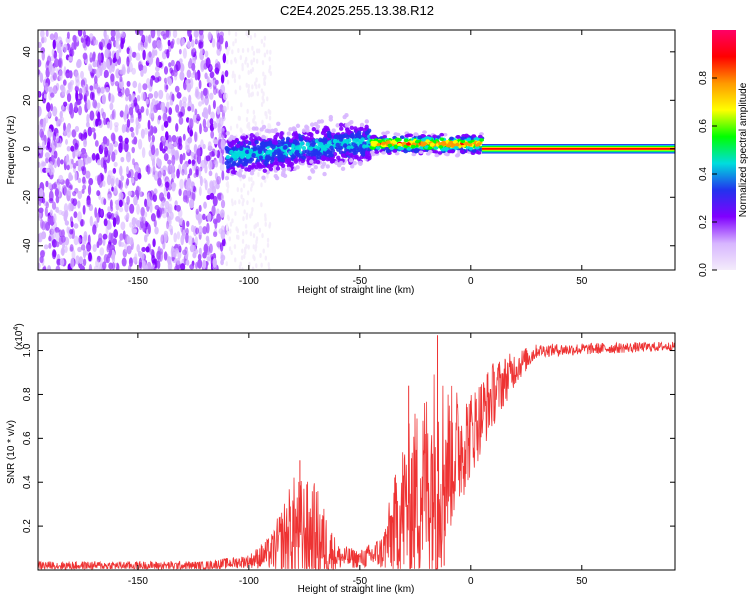 This screenshot has width=750, height=600. What do you see at coordinates (19, 336) in the screenshot?
I see `snr-multiplier: (x104)` at bounding box center [19, 336].